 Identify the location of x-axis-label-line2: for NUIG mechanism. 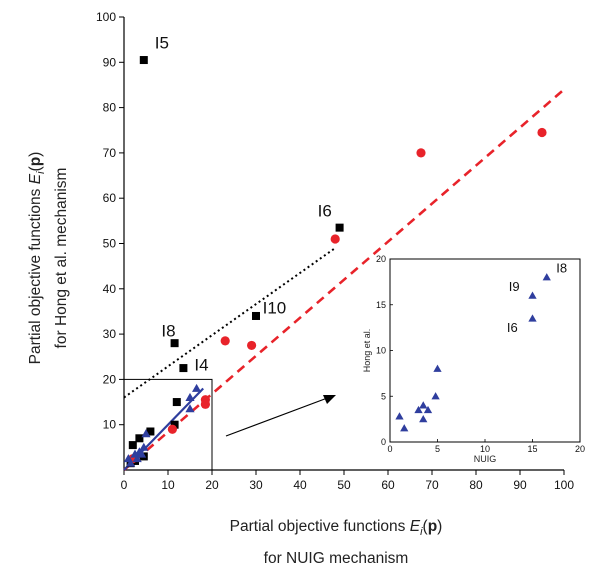
(336, 558).